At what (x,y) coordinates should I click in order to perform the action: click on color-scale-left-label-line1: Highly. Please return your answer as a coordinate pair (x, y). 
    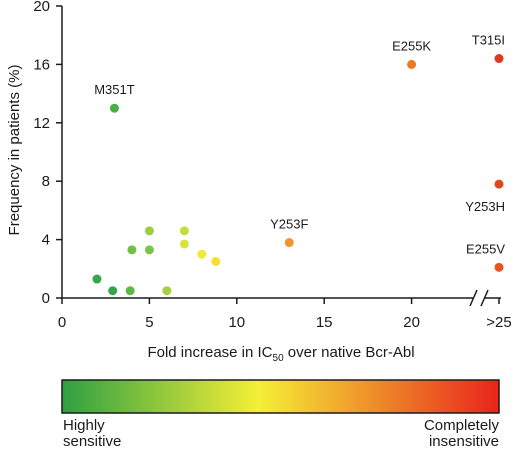
    Looking at the image, I should click on (84, 425).